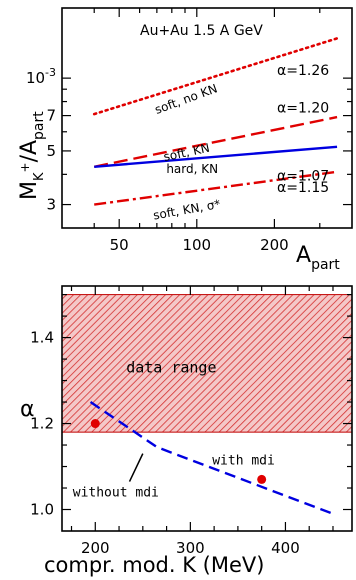  What do you see at coordinates (51, 151) in the screenshot?
I see `top-y-tick-label: 5` at bounding box center [51, 151].